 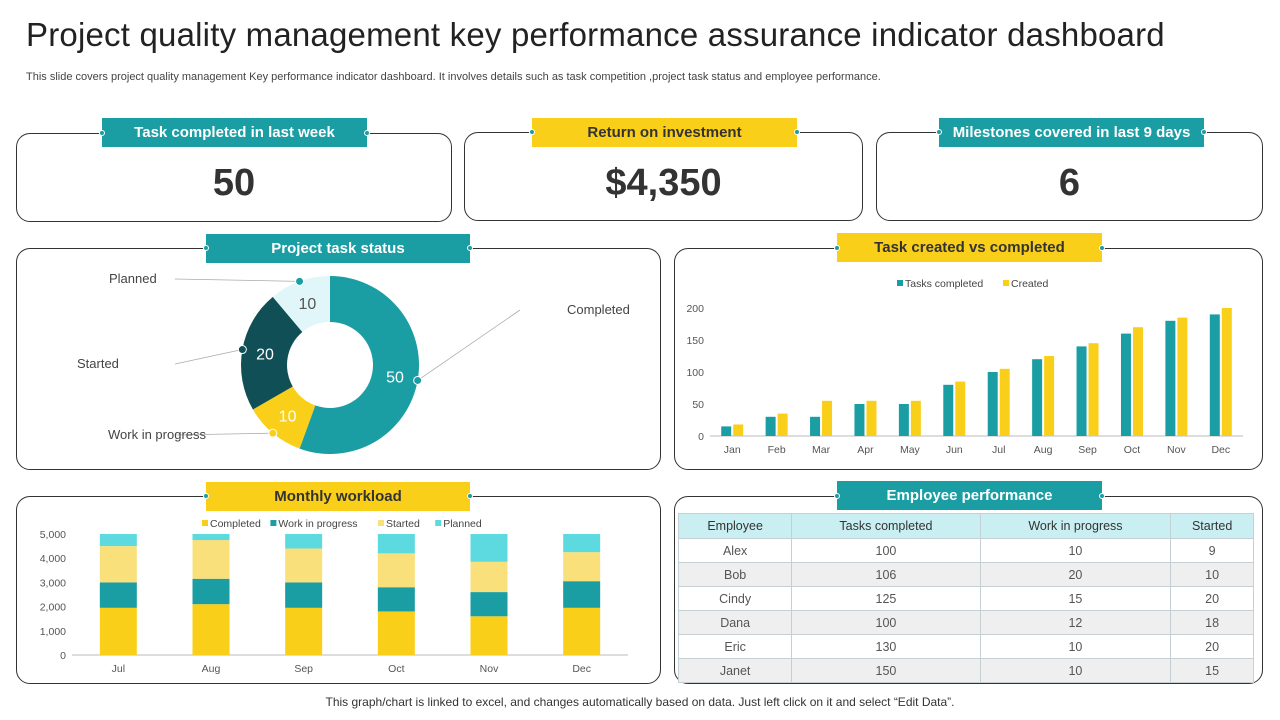 What do you see at coordinates (886, 646) in the screenshot?
I see `table-cell: 130` at bounding box center [886, 646].